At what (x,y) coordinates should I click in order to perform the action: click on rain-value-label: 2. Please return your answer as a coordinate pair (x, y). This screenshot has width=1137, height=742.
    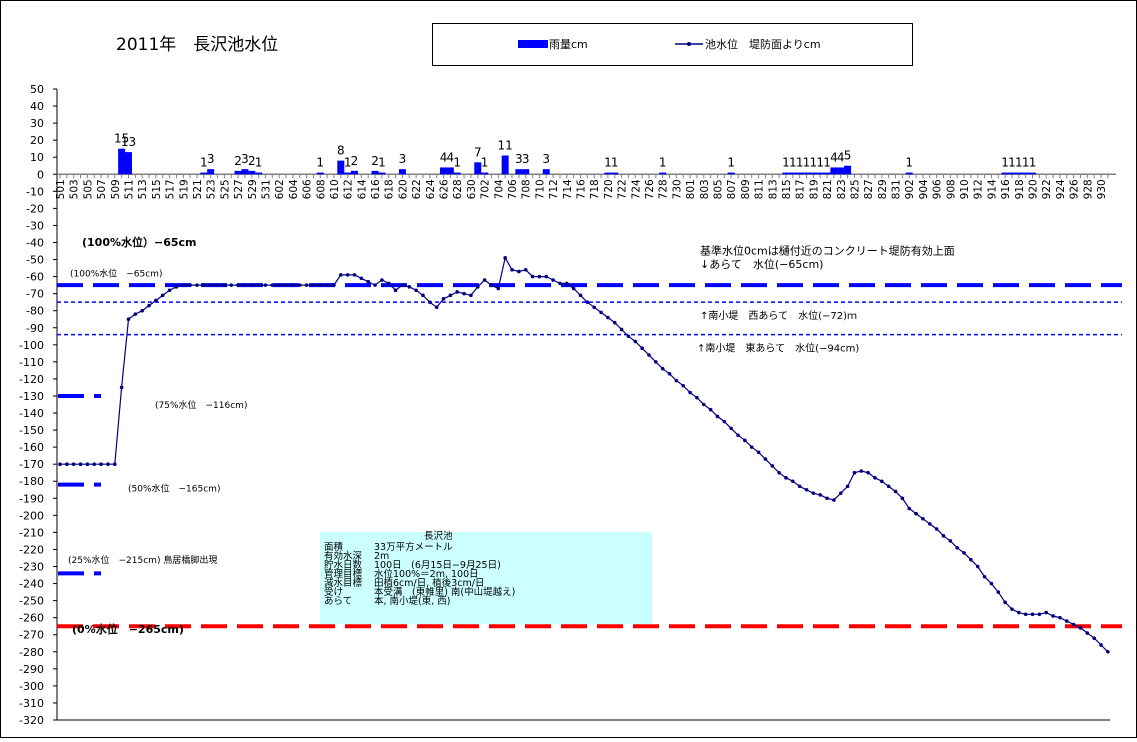
    Looking at the image, I should click on (355, 161).